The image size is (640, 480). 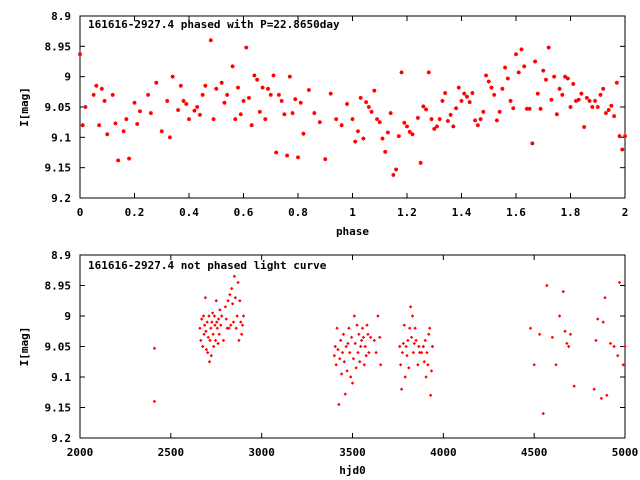 What do you see at coordinates (61, 137) in the screenshot?
I see `y-tick-label: 9.1` at bounding box center [61, 137].